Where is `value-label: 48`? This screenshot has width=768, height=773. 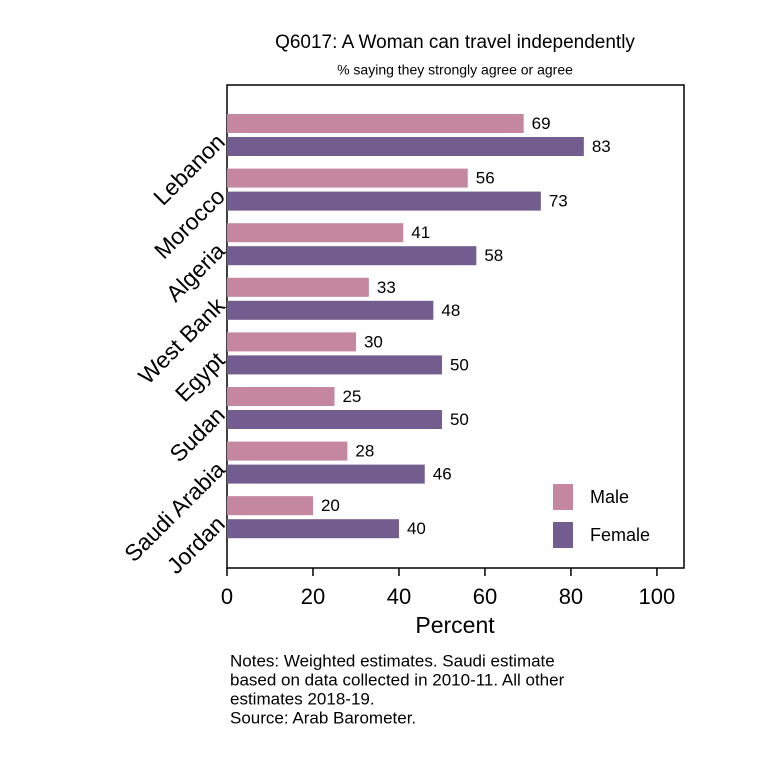 value-label: 48 is located at coordinates (450, 310).